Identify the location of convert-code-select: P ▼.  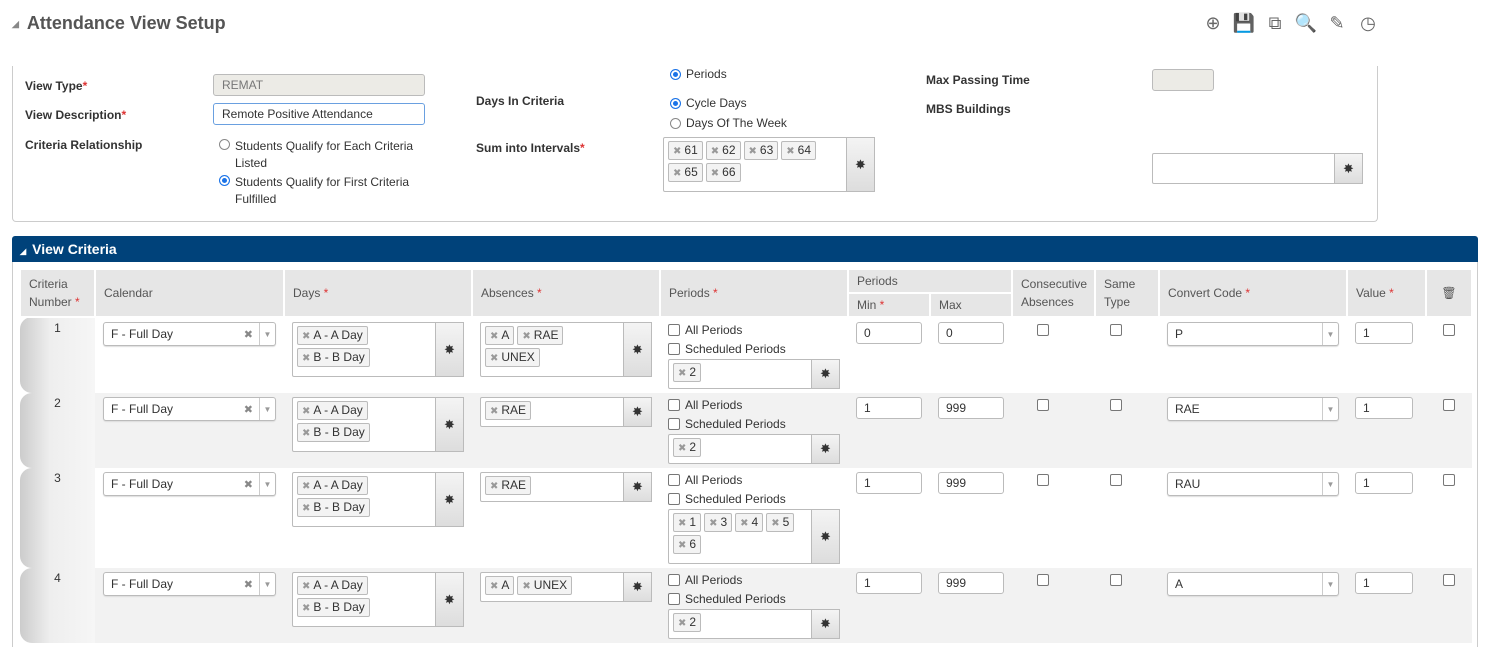
(1253, 334).